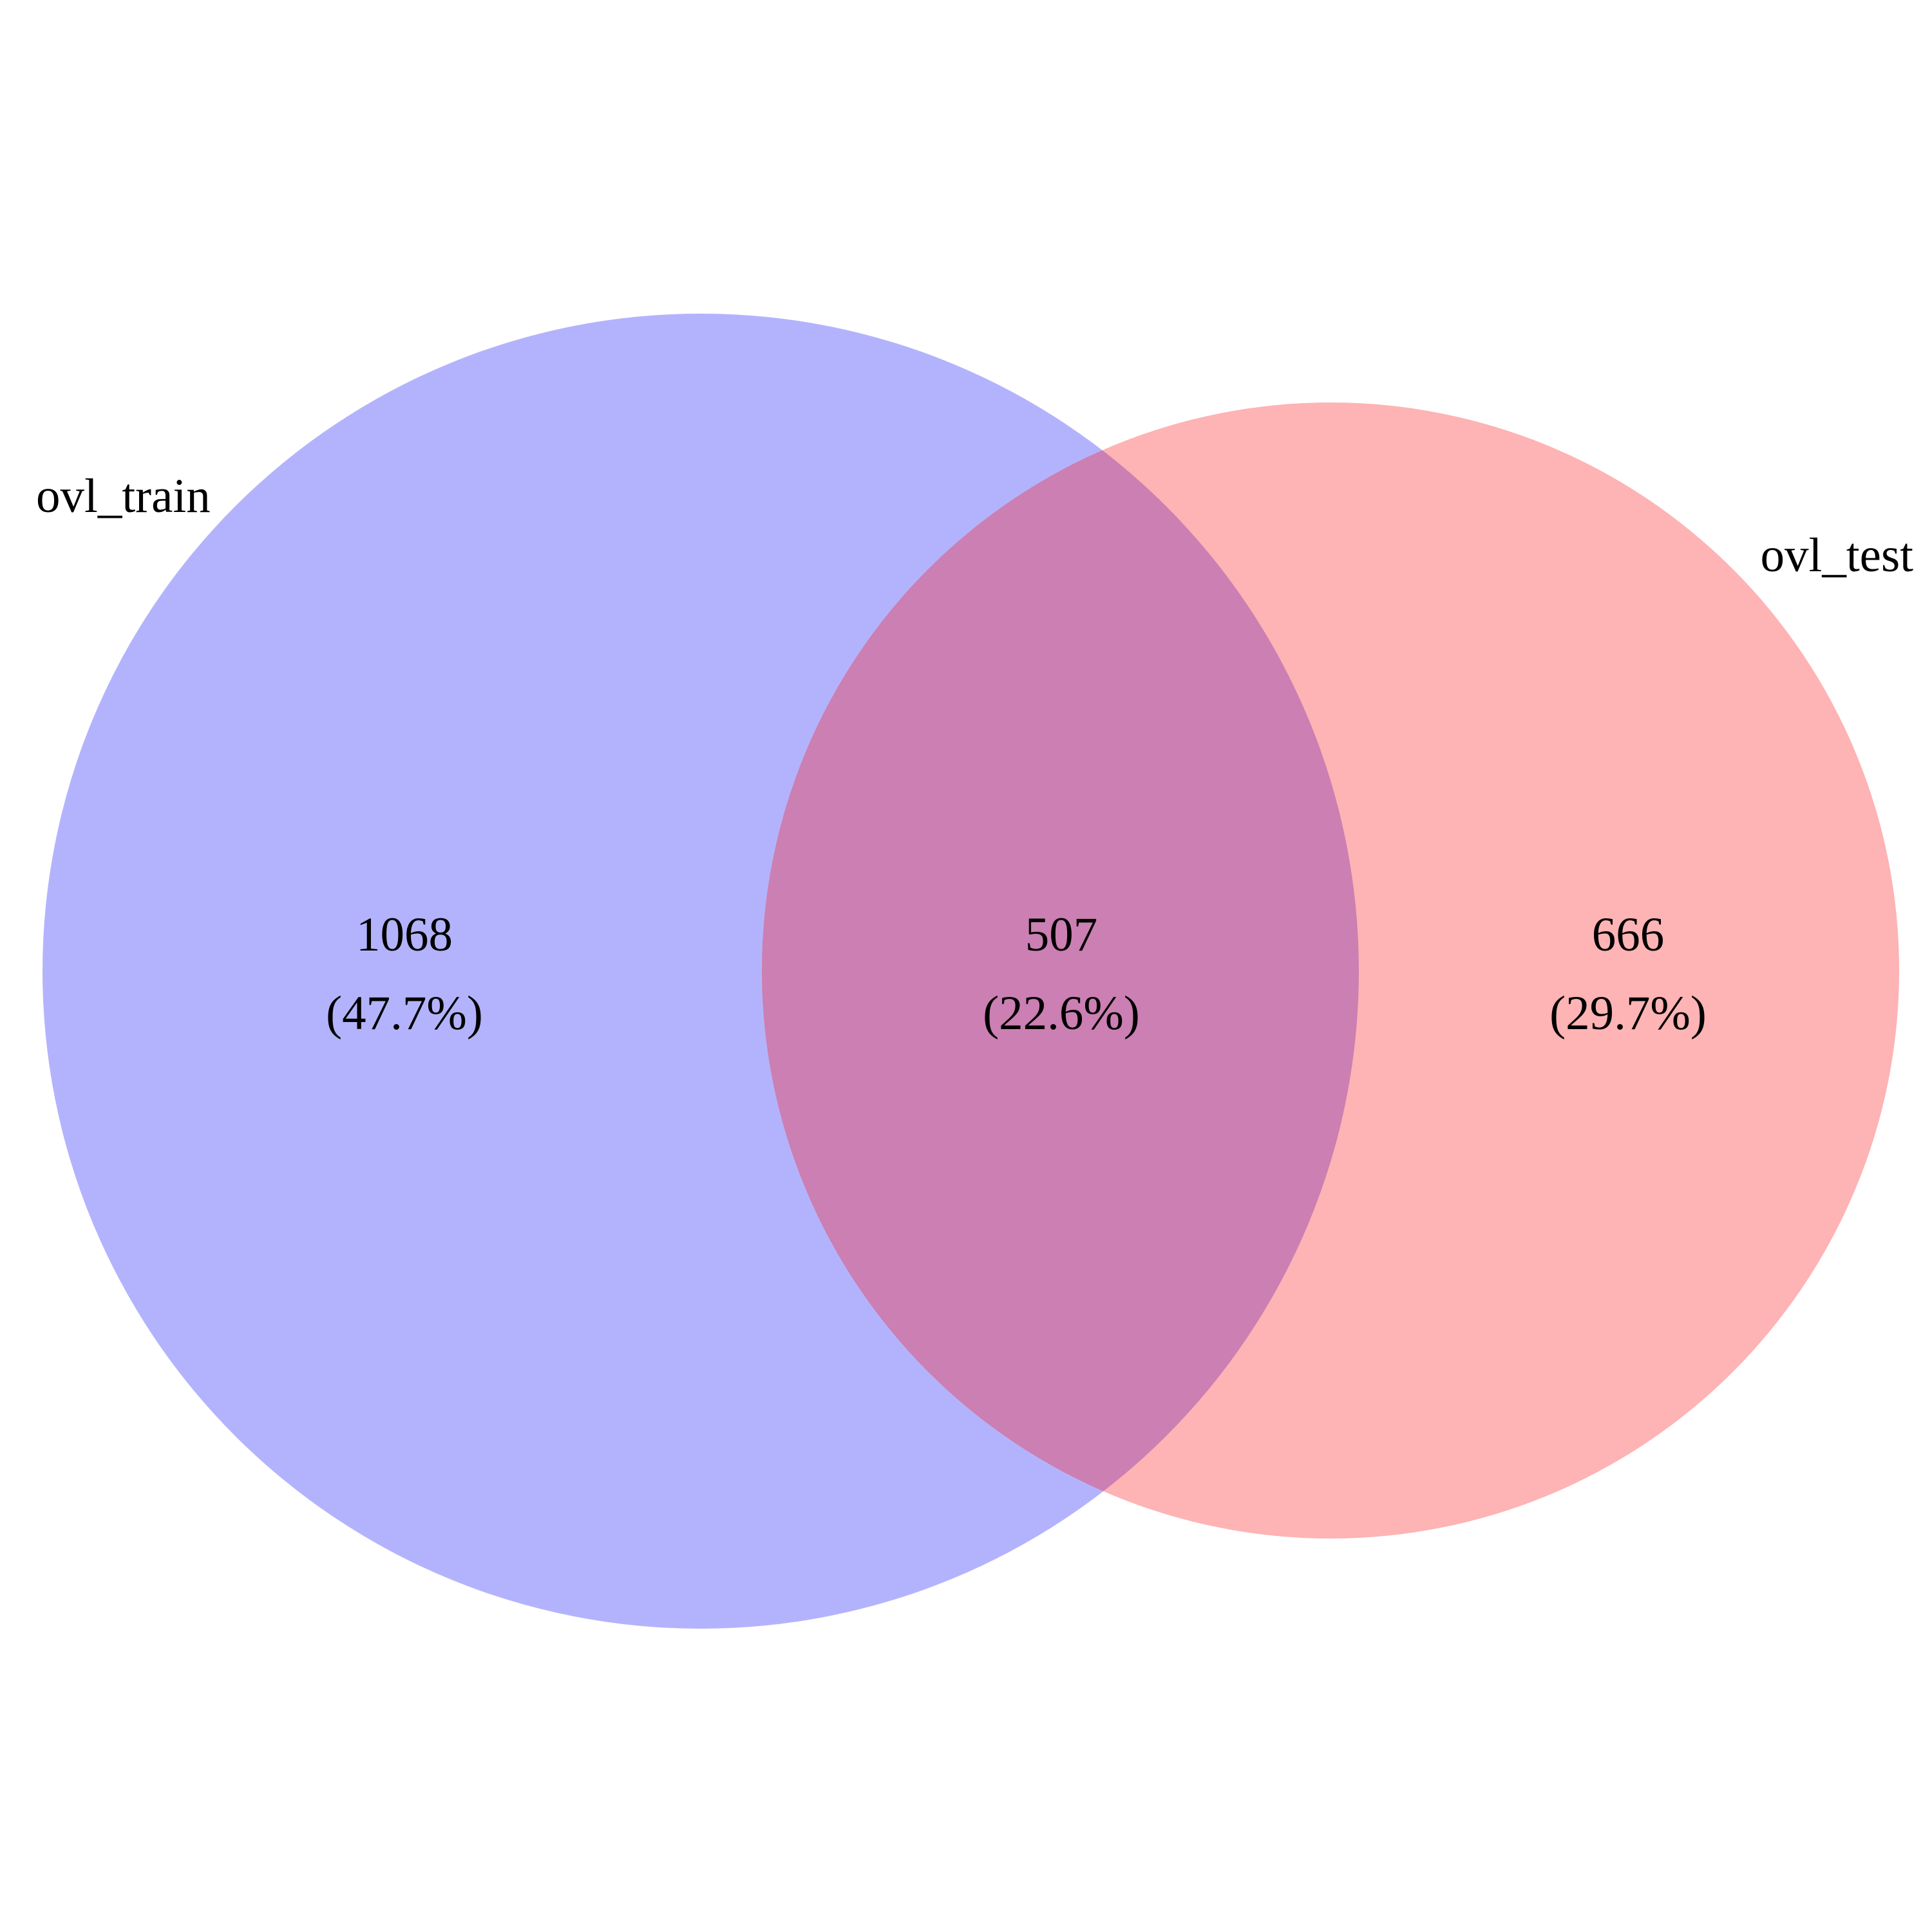 Image resolution: width=1932 pixels, height=1932 pixels. What do you see at coordinates (1061, 935) in the screenshot?
I see `count-intersection: 507` at bounding box center [1061, 935].